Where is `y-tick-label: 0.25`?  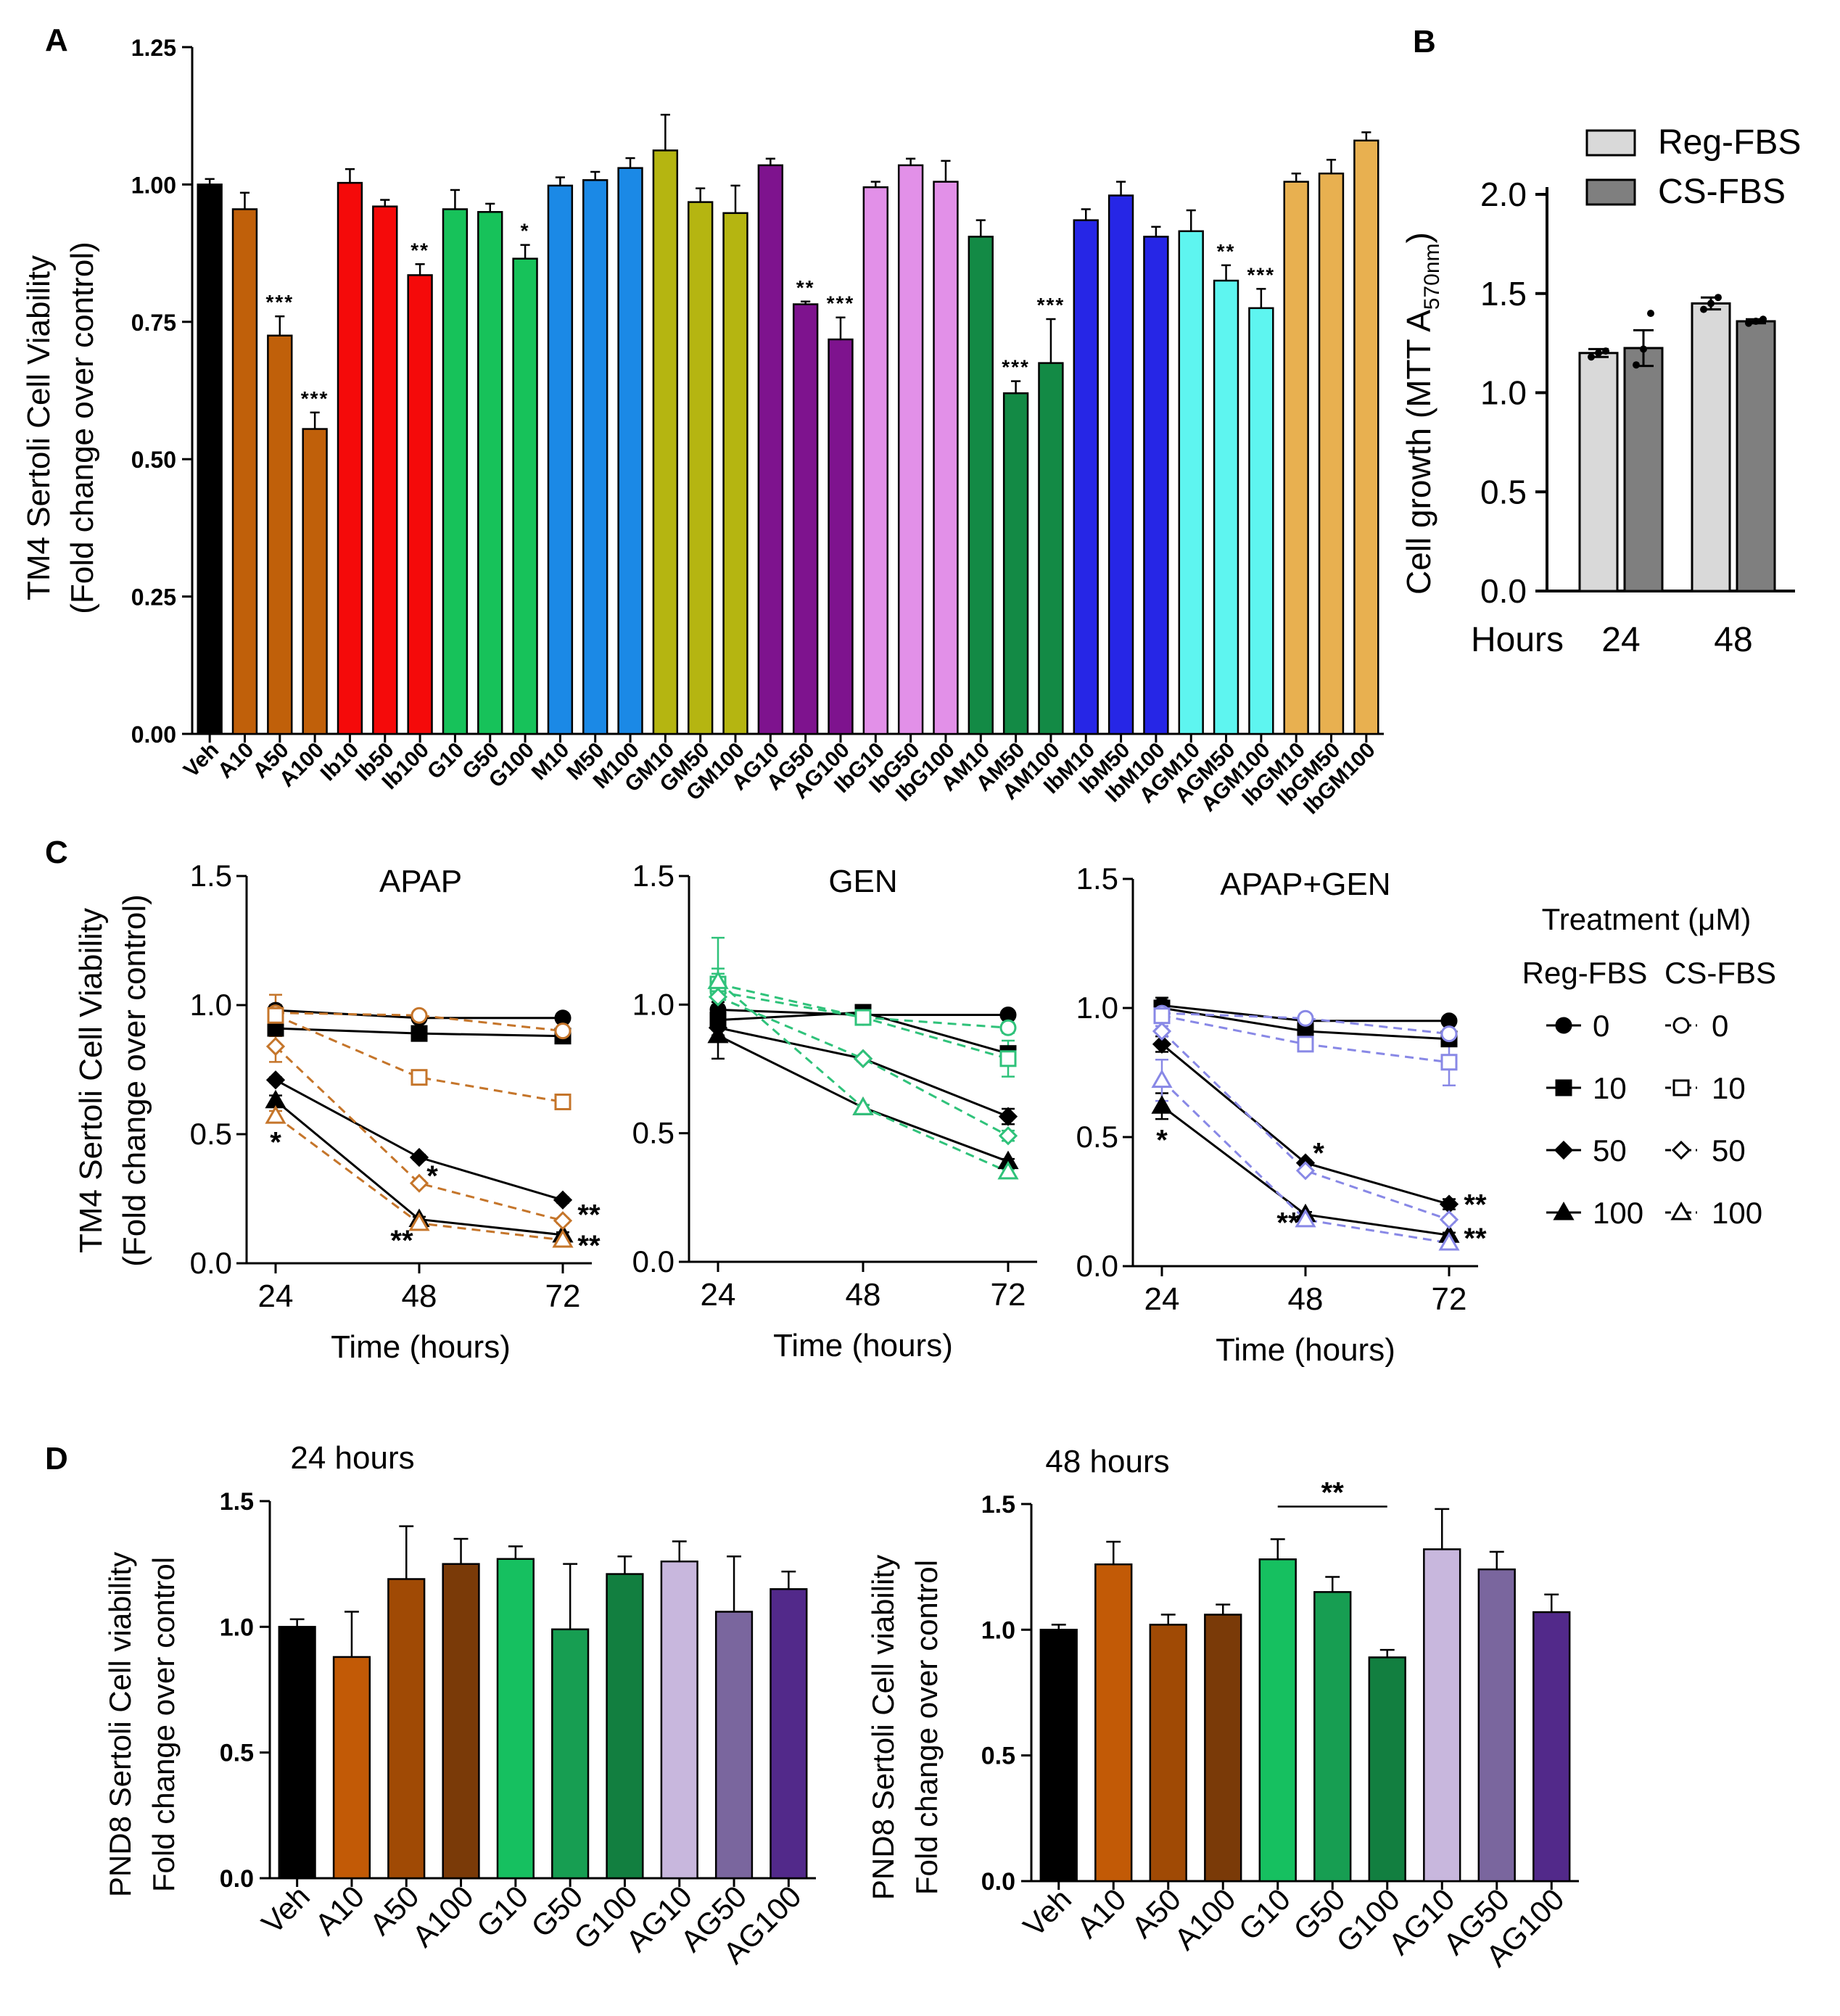 y-tick-label: 0.25 is located at coordinates (153, 597).